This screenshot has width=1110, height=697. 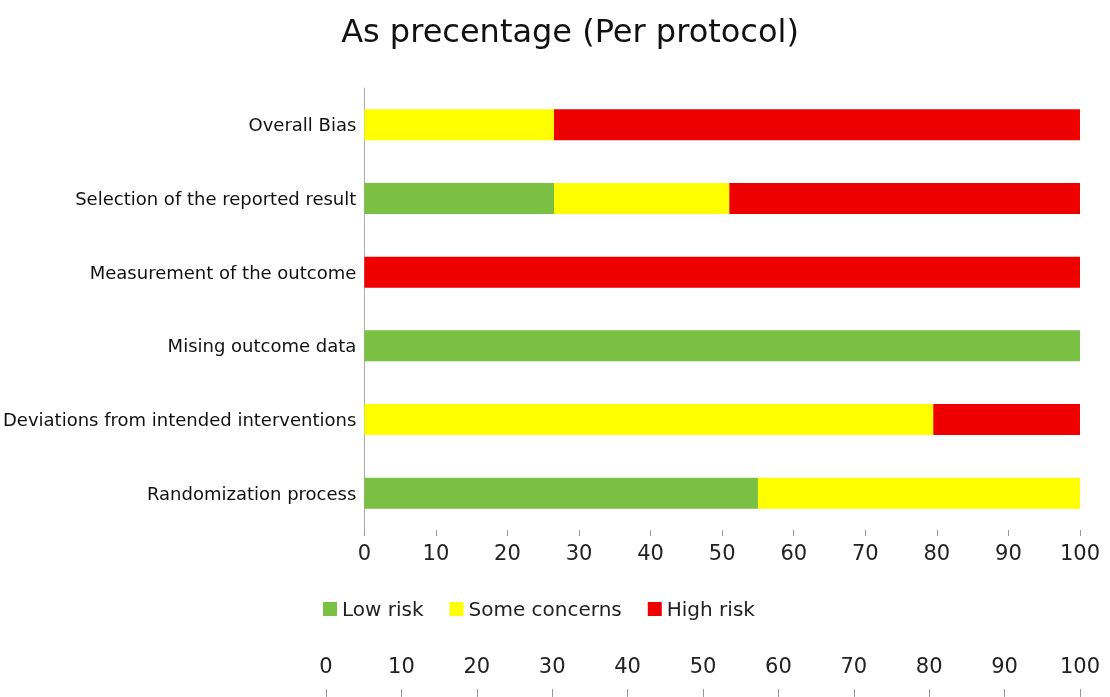 What do you see at coordinates (929, 665) in the screenshot?
I see `x2-tick-label: 80` at bounding box center [929, 665].